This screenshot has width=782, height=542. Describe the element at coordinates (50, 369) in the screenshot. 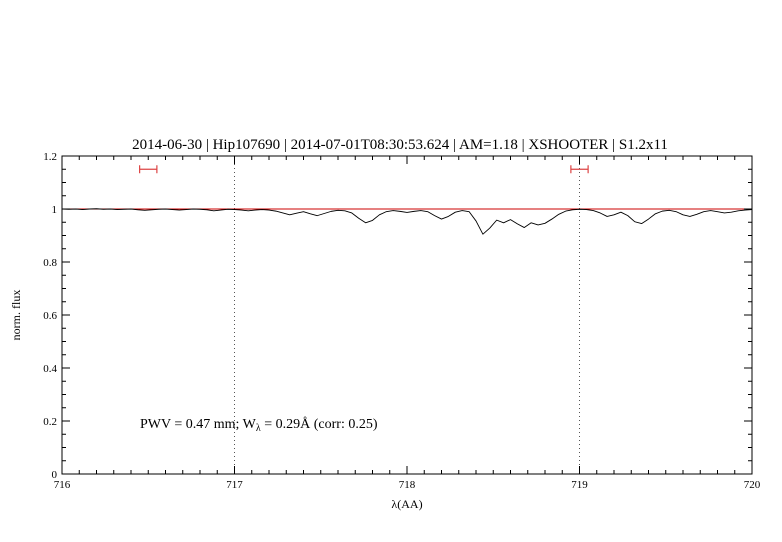

I see `y-tick-label: 0.4` at that location.